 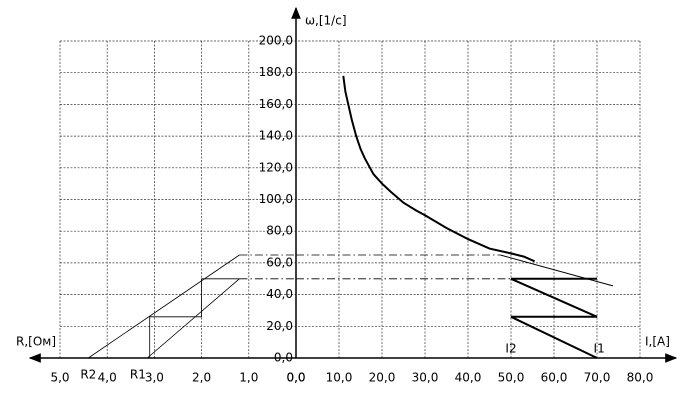 What do you see at coordinates (138, 375) in the screenshot?
I see `annotation: R1` at bounding box center [138, 375].